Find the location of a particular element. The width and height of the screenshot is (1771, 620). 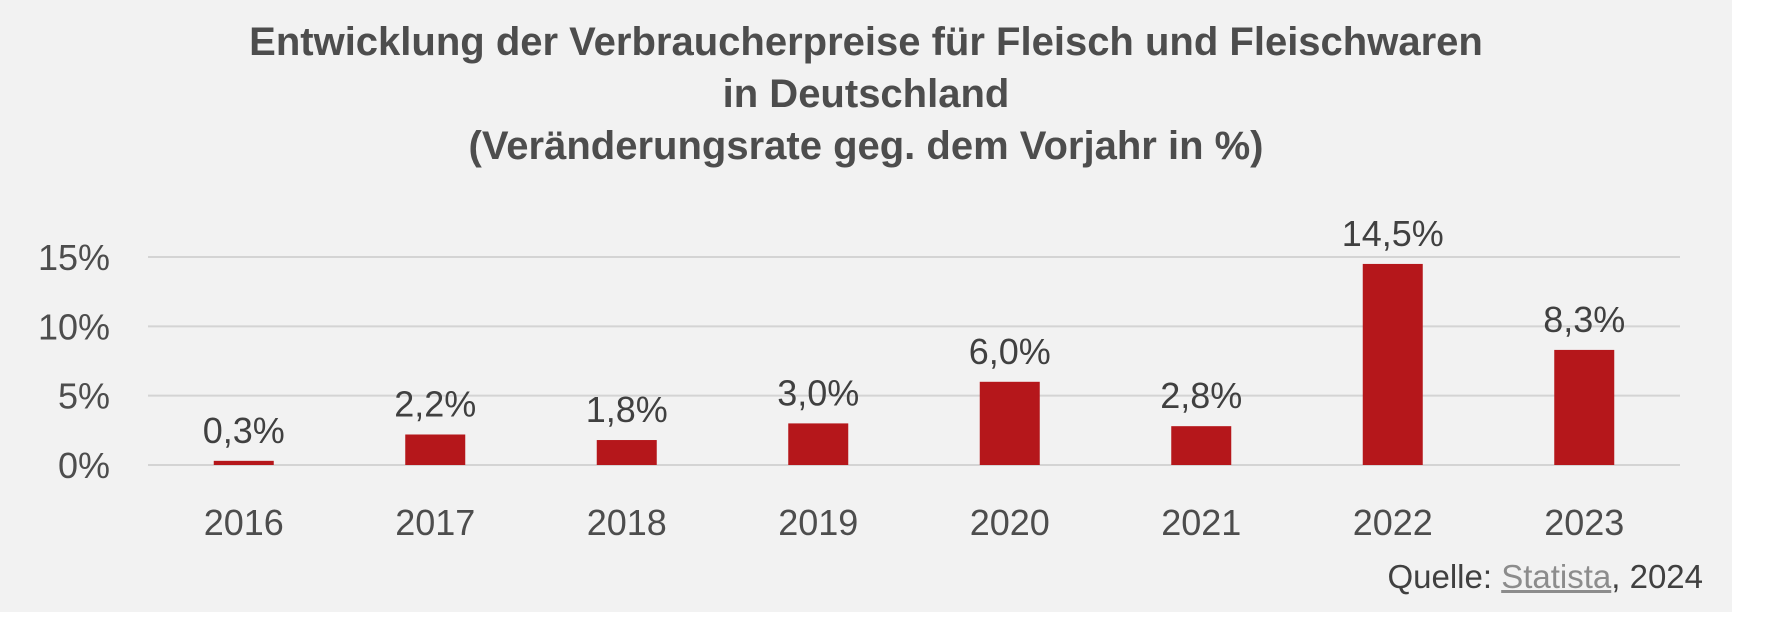

data-label-2017: 2,2% is located at coordinates (435, 403).